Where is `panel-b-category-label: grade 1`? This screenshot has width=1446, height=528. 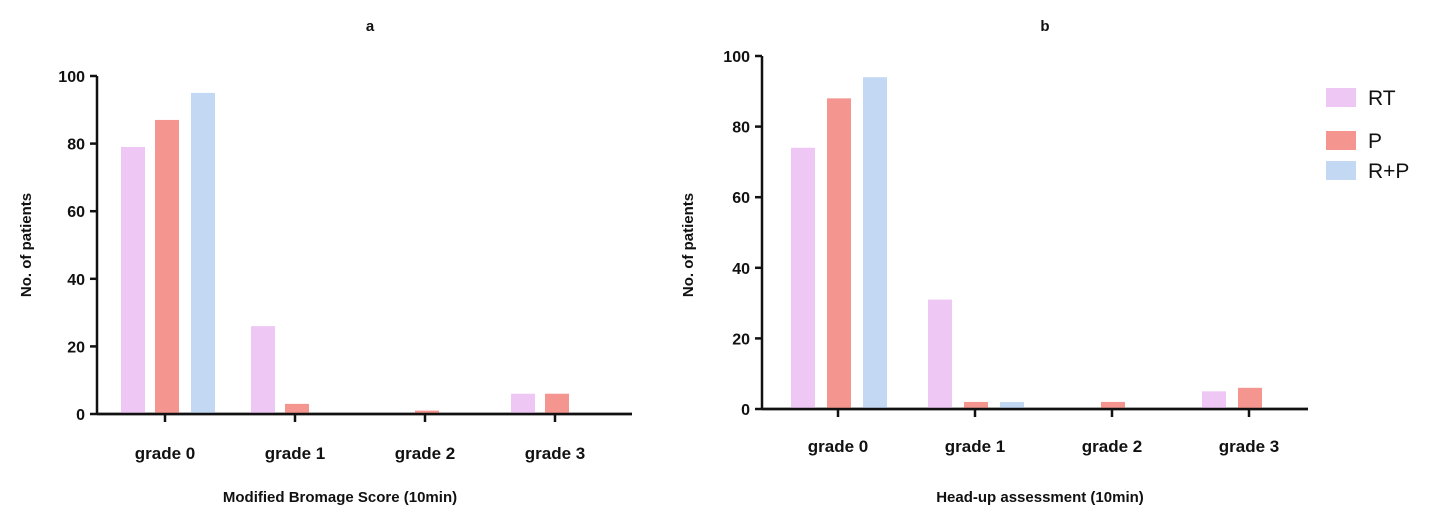
panel-b-category-label: grade 1 is located at coordinates (975, 446).